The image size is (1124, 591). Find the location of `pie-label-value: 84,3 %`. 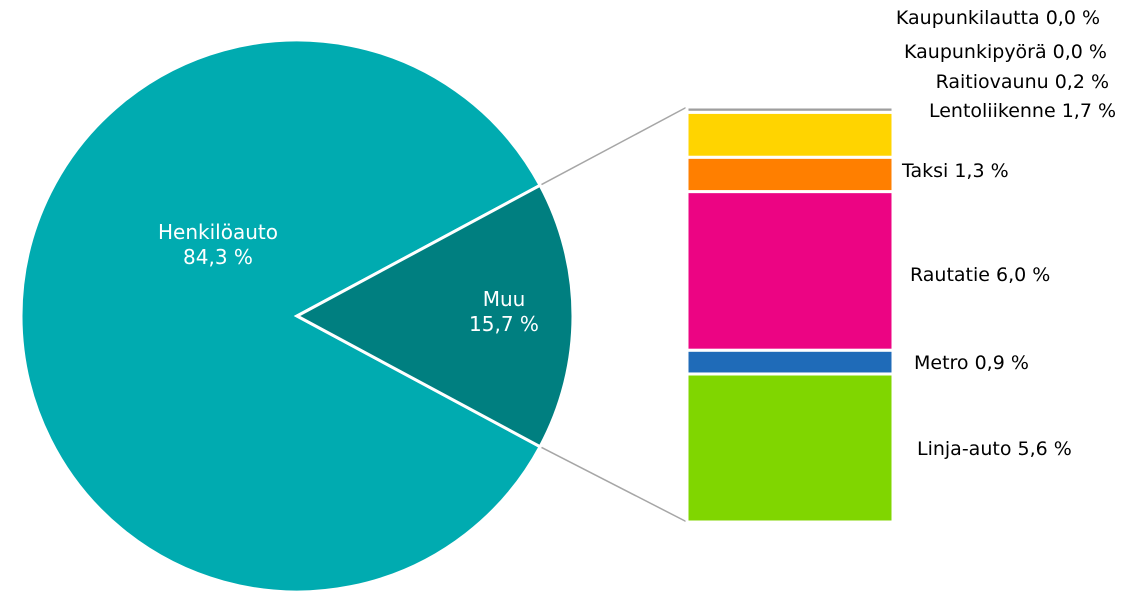

pie-label-value: 84,3 % is located at coordinates (218, 257).